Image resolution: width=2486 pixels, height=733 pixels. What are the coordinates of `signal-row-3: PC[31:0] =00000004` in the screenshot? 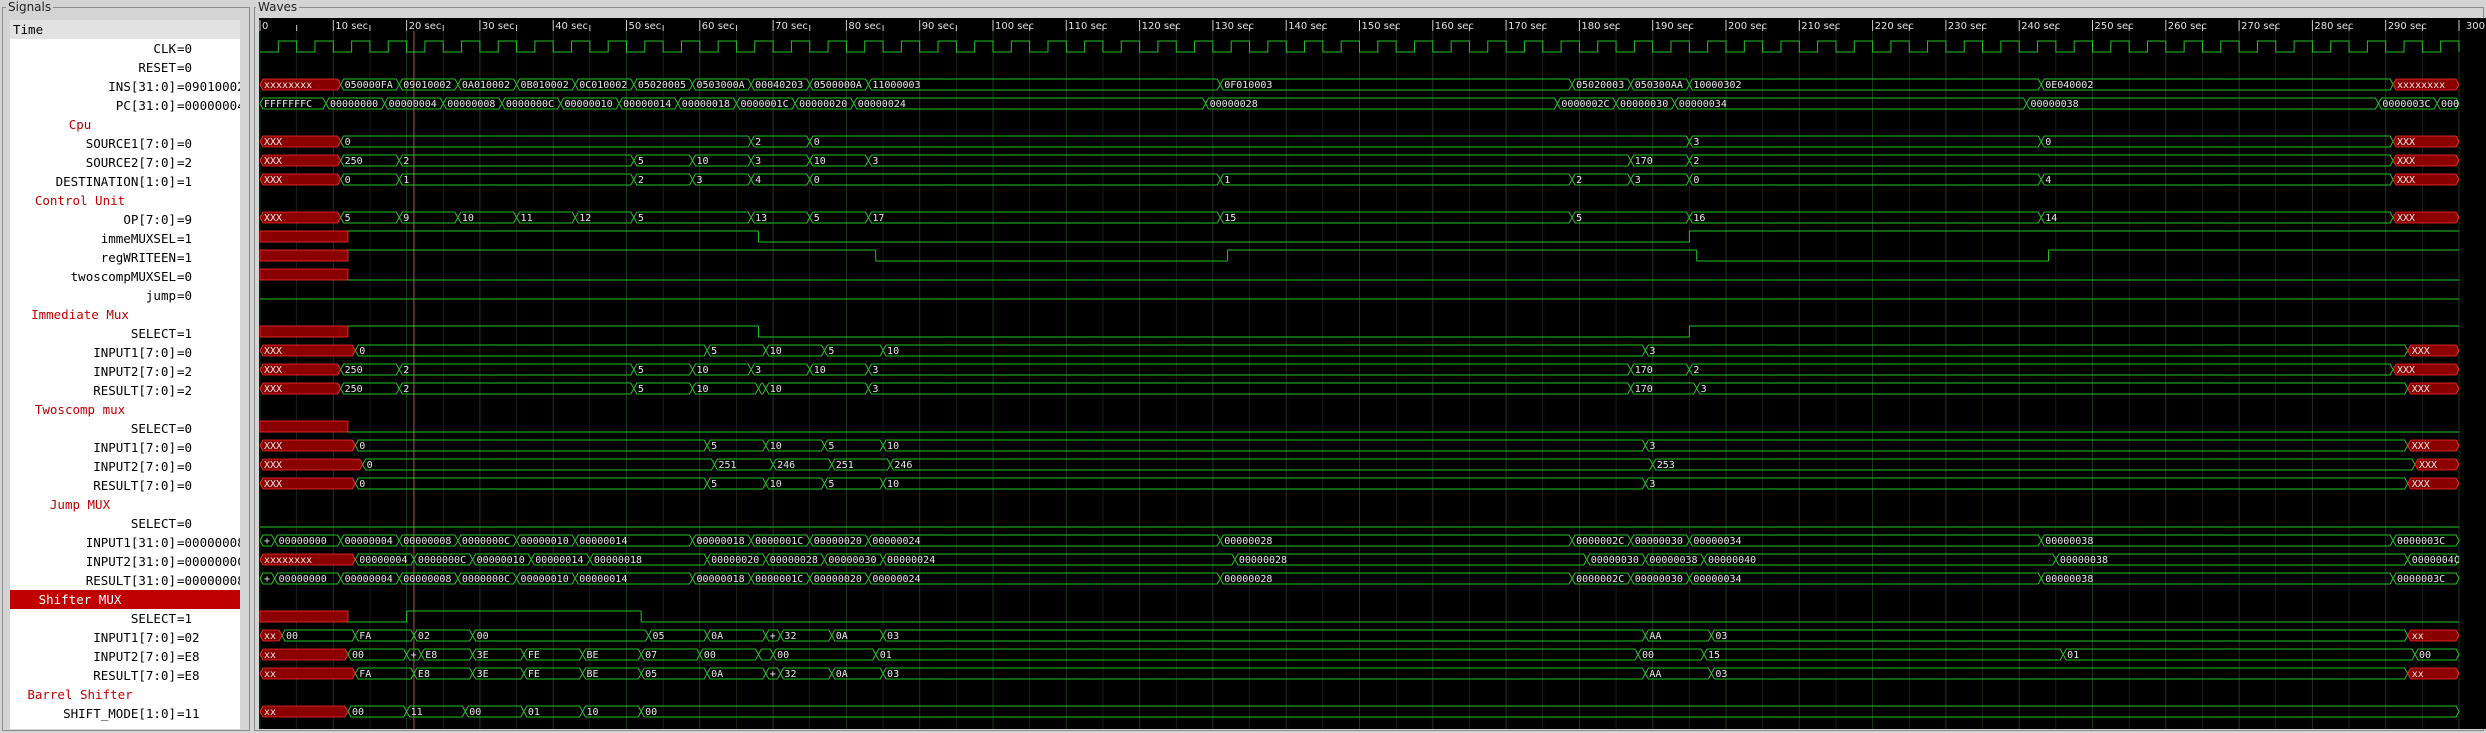 It's located at (125, 105).